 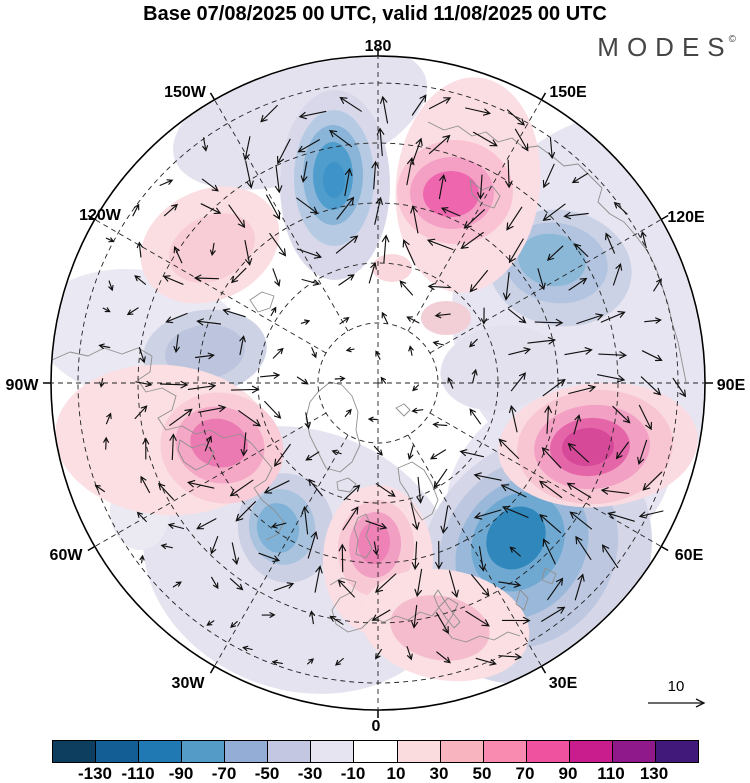 I want to click on longitude-label-150W: 150W, so click(x=185, y=92).